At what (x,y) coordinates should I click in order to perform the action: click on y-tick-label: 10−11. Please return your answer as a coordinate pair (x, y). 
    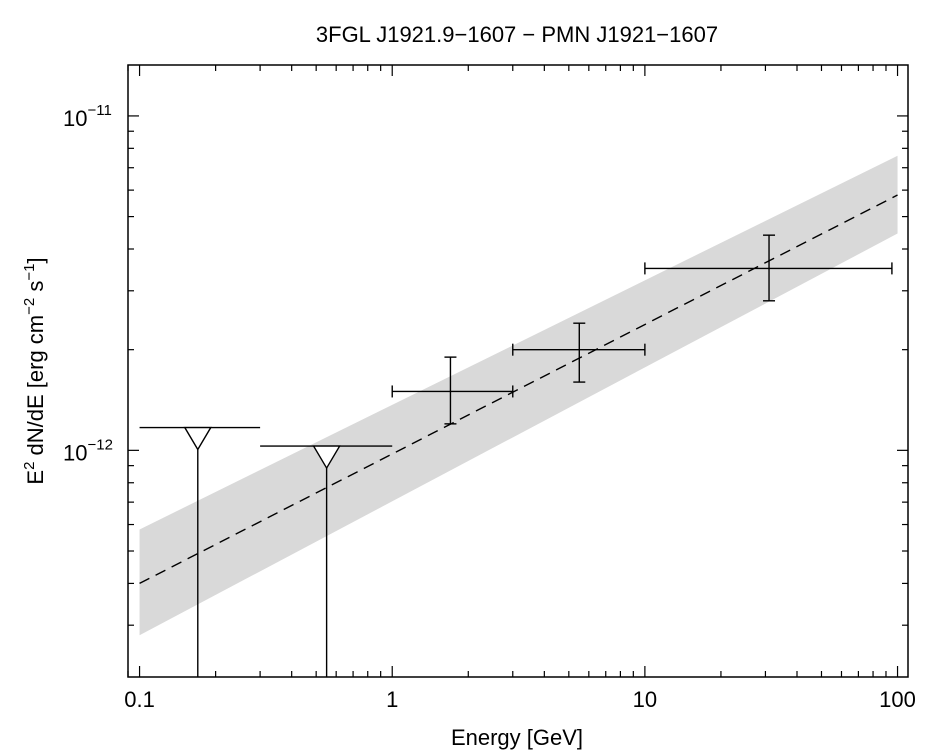
    Looking at the image, I should click on (87, 116).